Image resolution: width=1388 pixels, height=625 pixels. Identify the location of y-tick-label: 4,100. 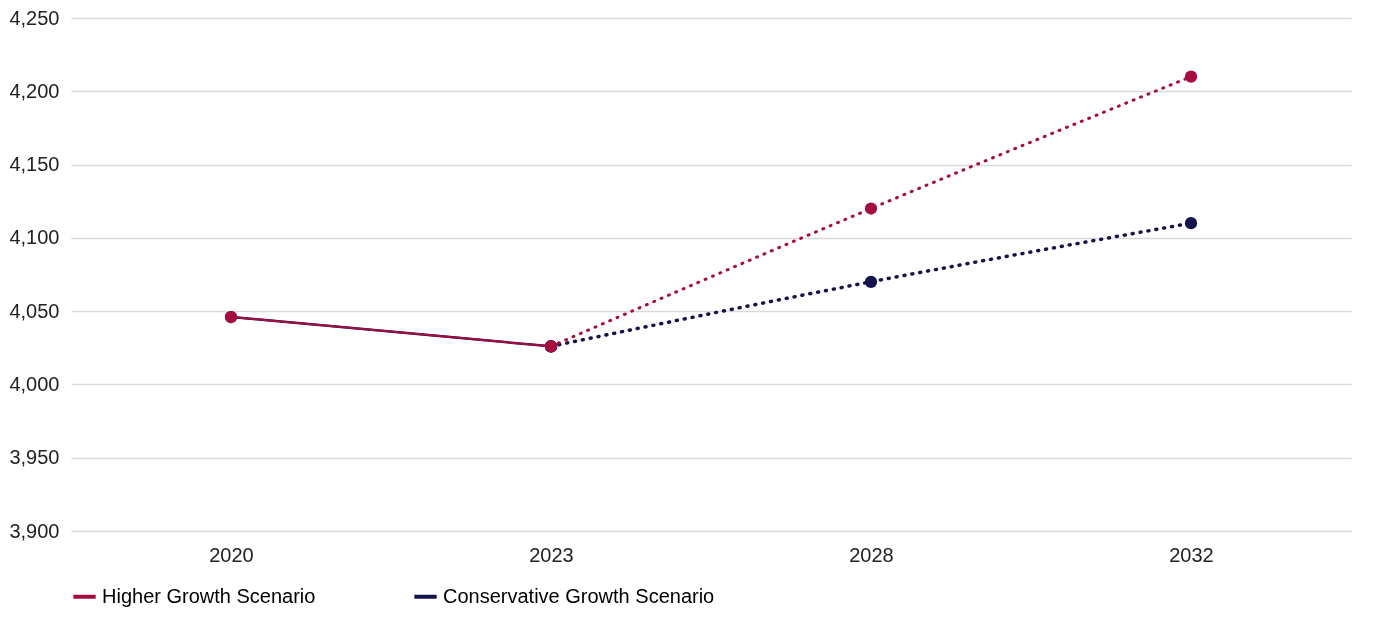
(34, 237).